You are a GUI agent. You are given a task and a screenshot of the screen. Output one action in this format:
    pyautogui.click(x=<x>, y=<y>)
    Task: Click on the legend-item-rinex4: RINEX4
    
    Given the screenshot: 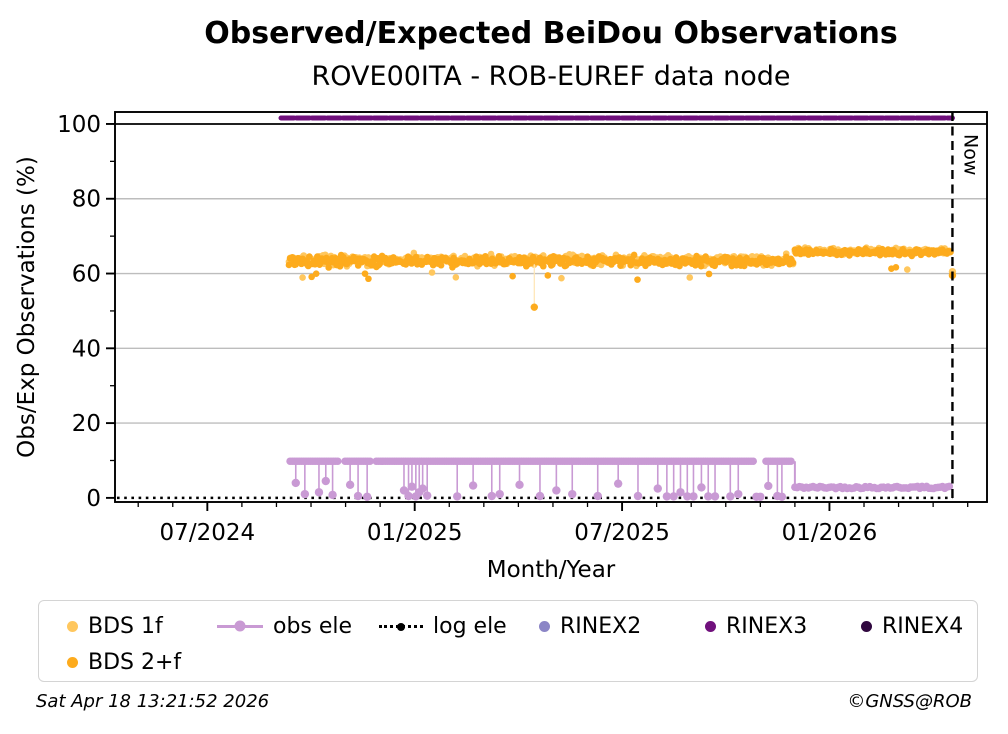 What is the action you would take?
    pyautogui.click(x=912, y=626)
    